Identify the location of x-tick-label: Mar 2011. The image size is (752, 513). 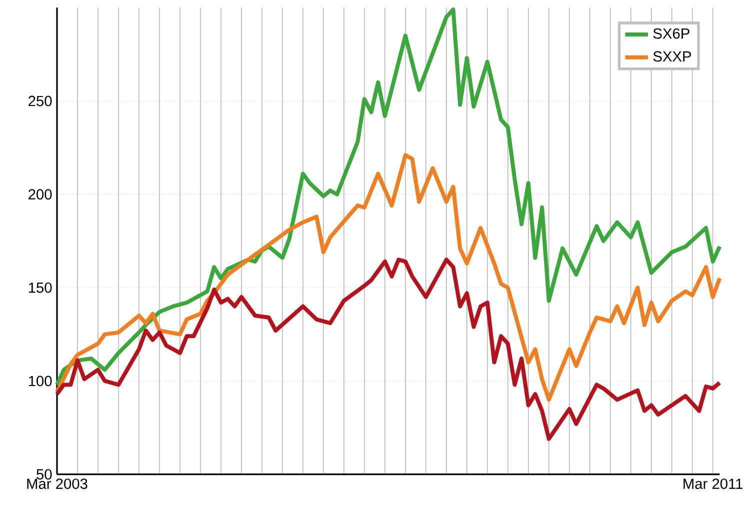
(713, 483).